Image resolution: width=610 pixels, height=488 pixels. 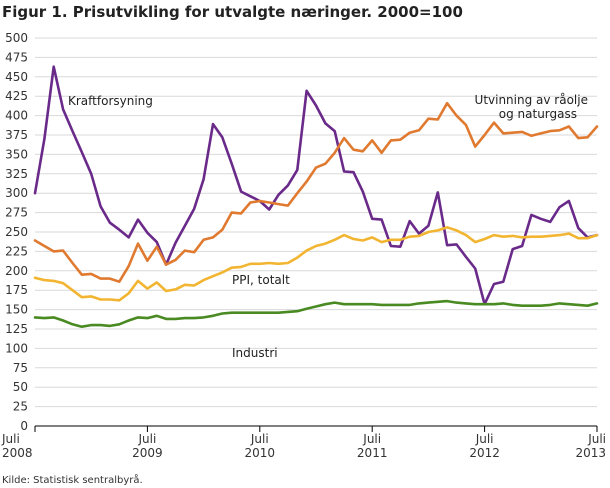 I want to click on y-tick-label: 450, so click(x=16, y=77).